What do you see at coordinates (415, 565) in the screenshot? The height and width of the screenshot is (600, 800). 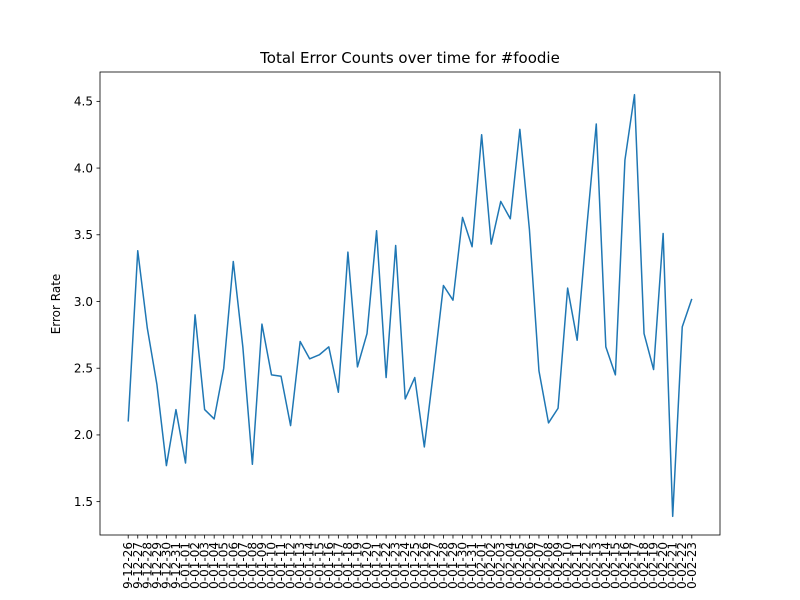 I see `x-tick-label: 0-01-25` at bounding box center [415, 565].